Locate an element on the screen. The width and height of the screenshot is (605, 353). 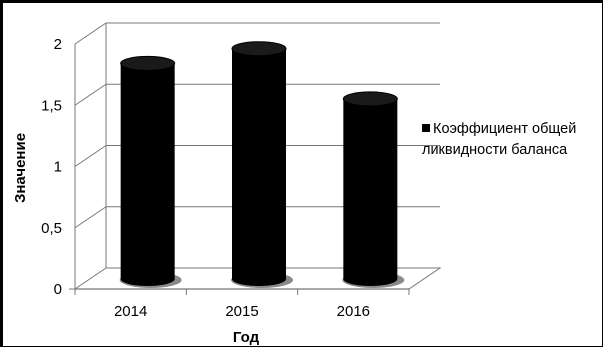
y-tick-label: 1 is located at coordinates (58, 167).